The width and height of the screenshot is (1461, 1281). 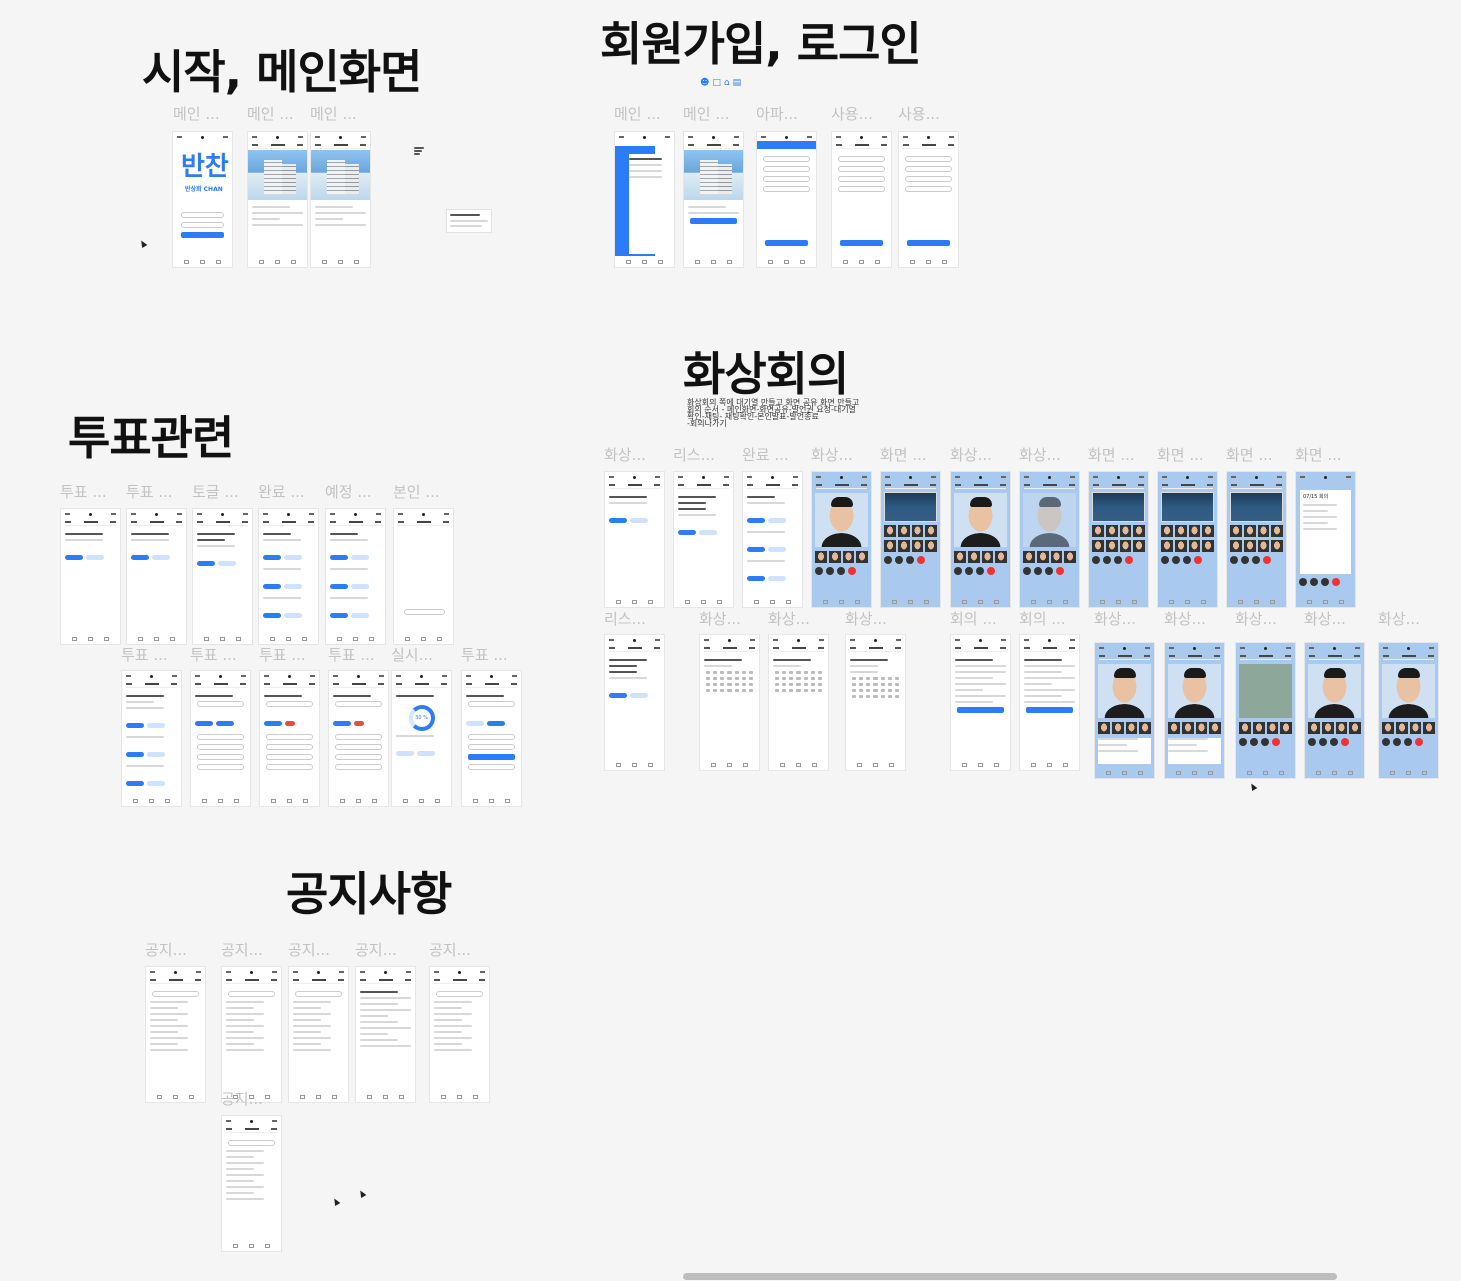 What do you see at coordinates (644, 199) in the screenshot?
I see `frame-drawer-menu` at bounding box center [644, 199].